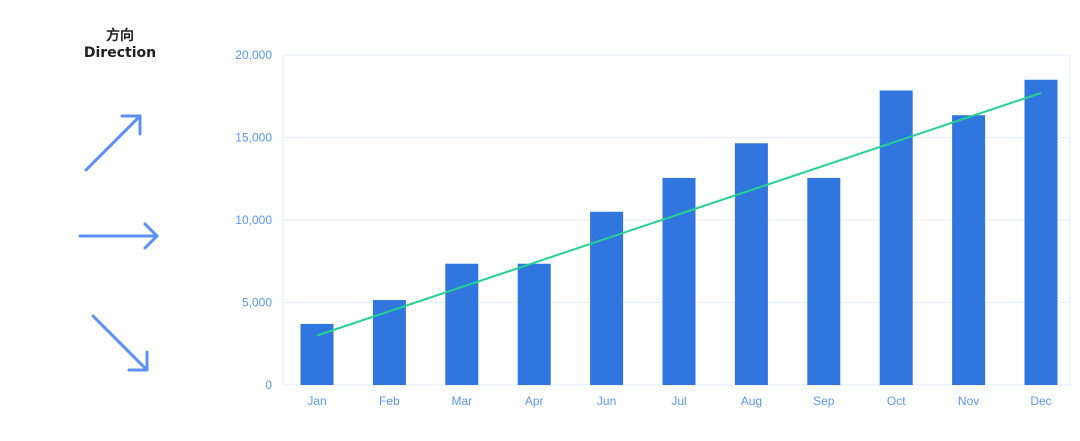 This screenshot has width=1080, height=441. What do you see at coordinates (113, 143) in the screenshot?
I see `arrow-up-right-icon` at bounding box center [113, 143].